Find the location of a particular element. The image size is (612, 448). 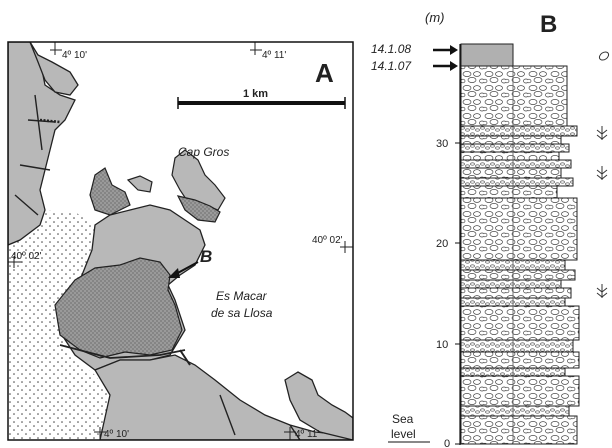

coord-bottom-left: 4º 10' is located at coordinates (116, 434).